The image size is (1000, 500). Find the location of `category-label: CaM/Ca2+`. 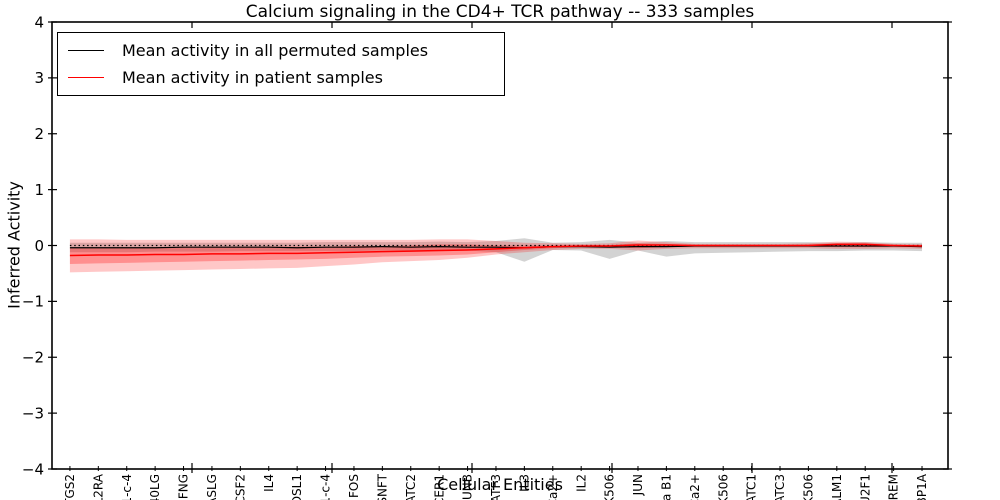

category-label: CaM/Ca2+ is located at coordinates (695, 487).